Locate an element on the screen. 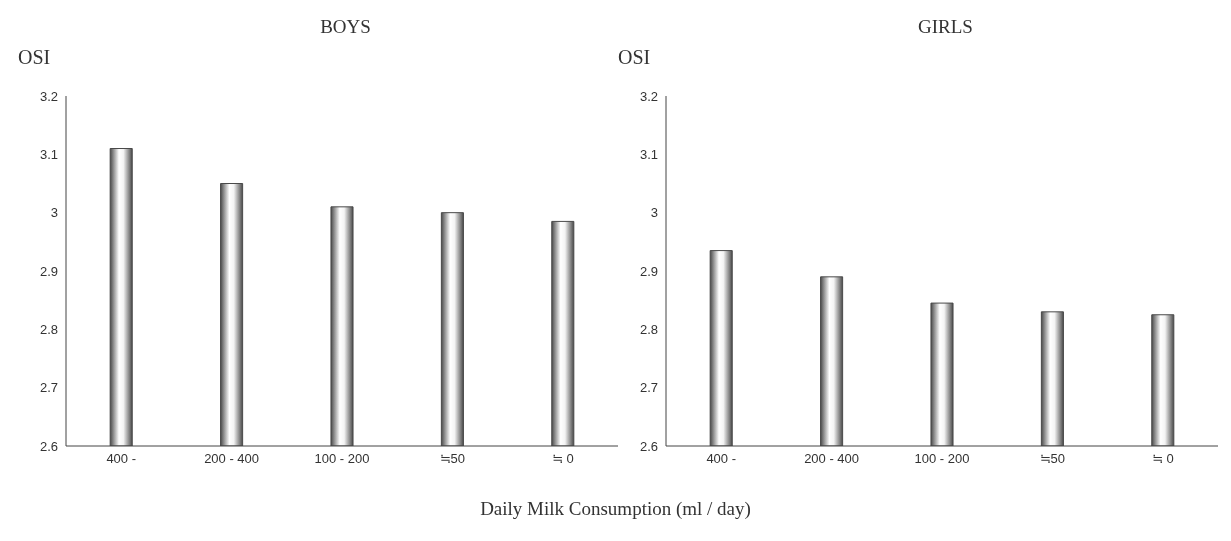 Image resolution: width=1231 pixels, height=541 pixels. x-axis-title: Daily Milk Consumption (ml / day) is located at coordinates (615, 509).